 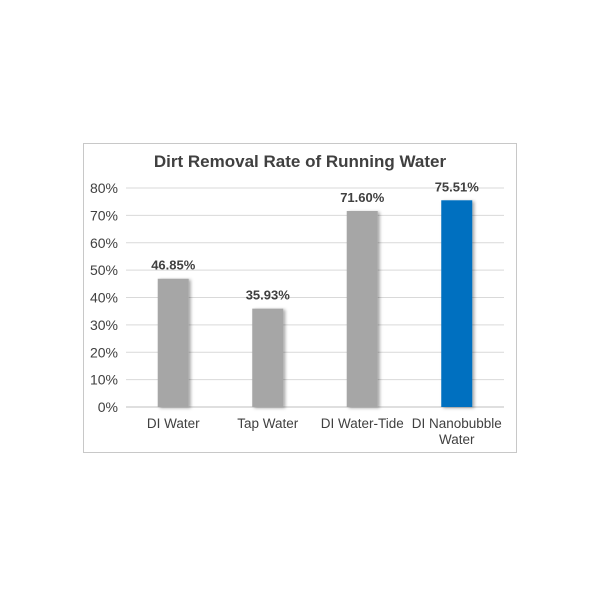 What do you see at coordinates (104, 188) in the screenshot?
I see `y-tick-label: 80%` at bounding box center [104, 188].